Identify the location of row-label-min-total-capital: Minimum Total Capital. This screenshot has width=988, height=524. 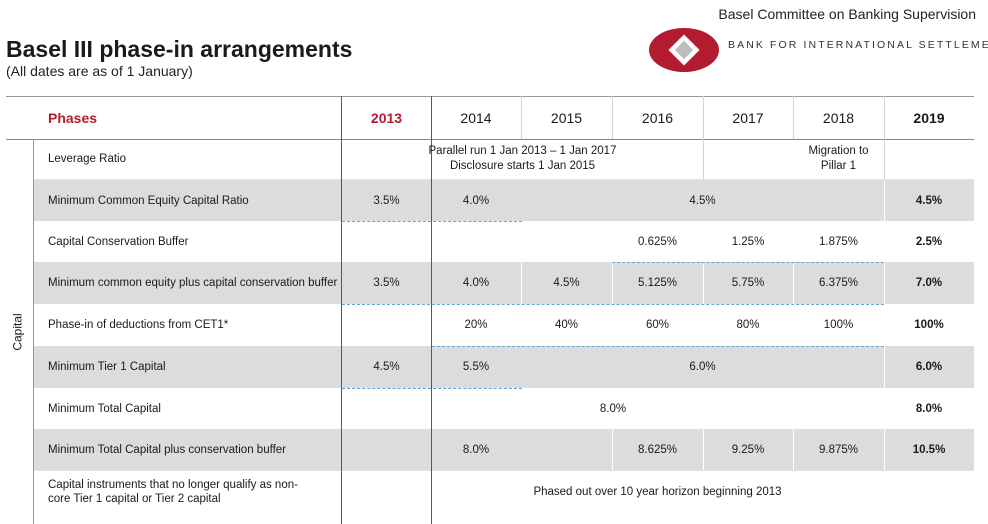
(104, 408).